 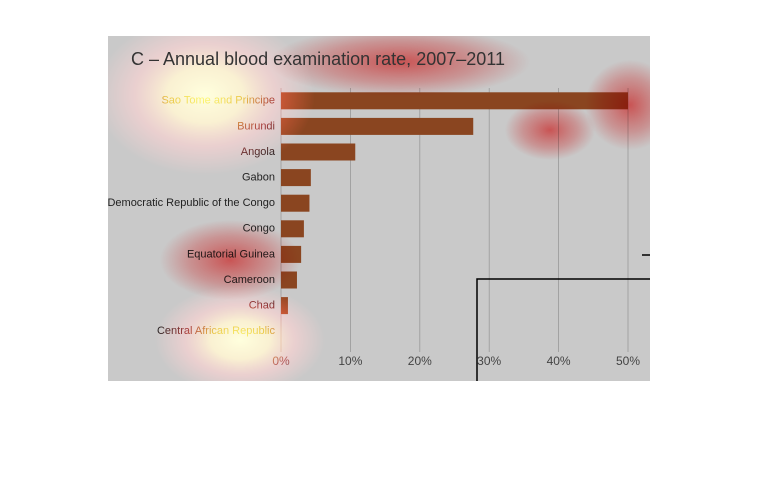 I want to click on y-tick-label: Gabon, so click(x=258, y=178).